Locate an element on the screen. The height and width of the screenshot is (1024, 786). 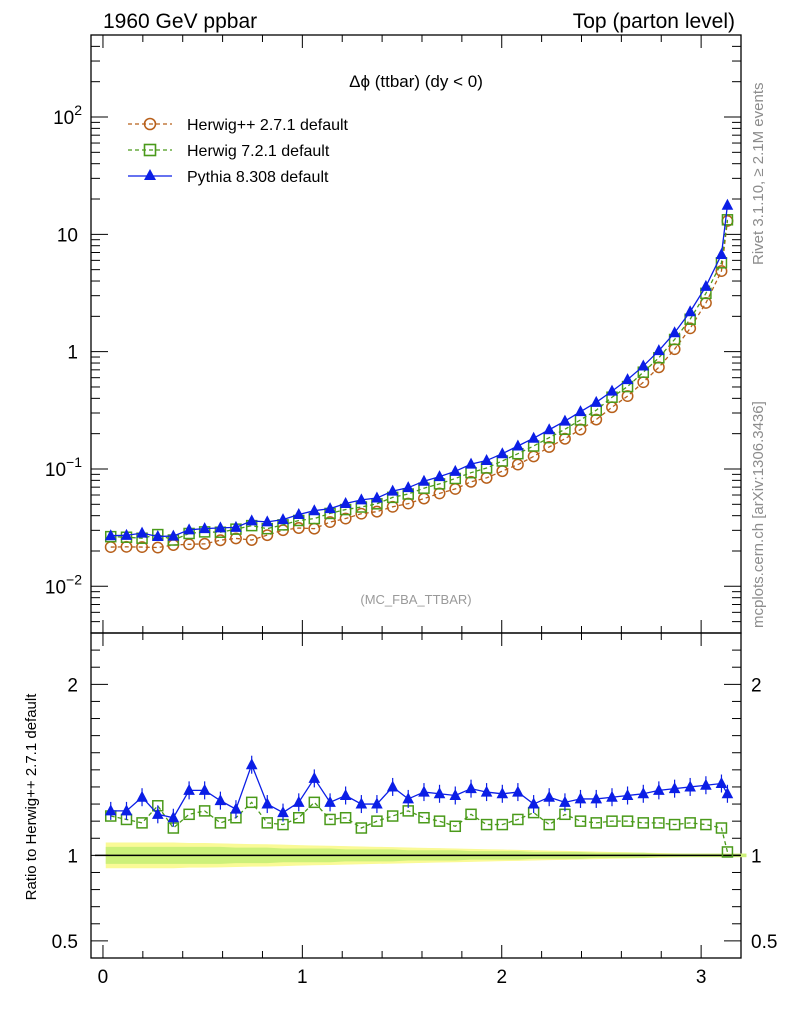
ratio-series-group is located at coordinates (419, 806).